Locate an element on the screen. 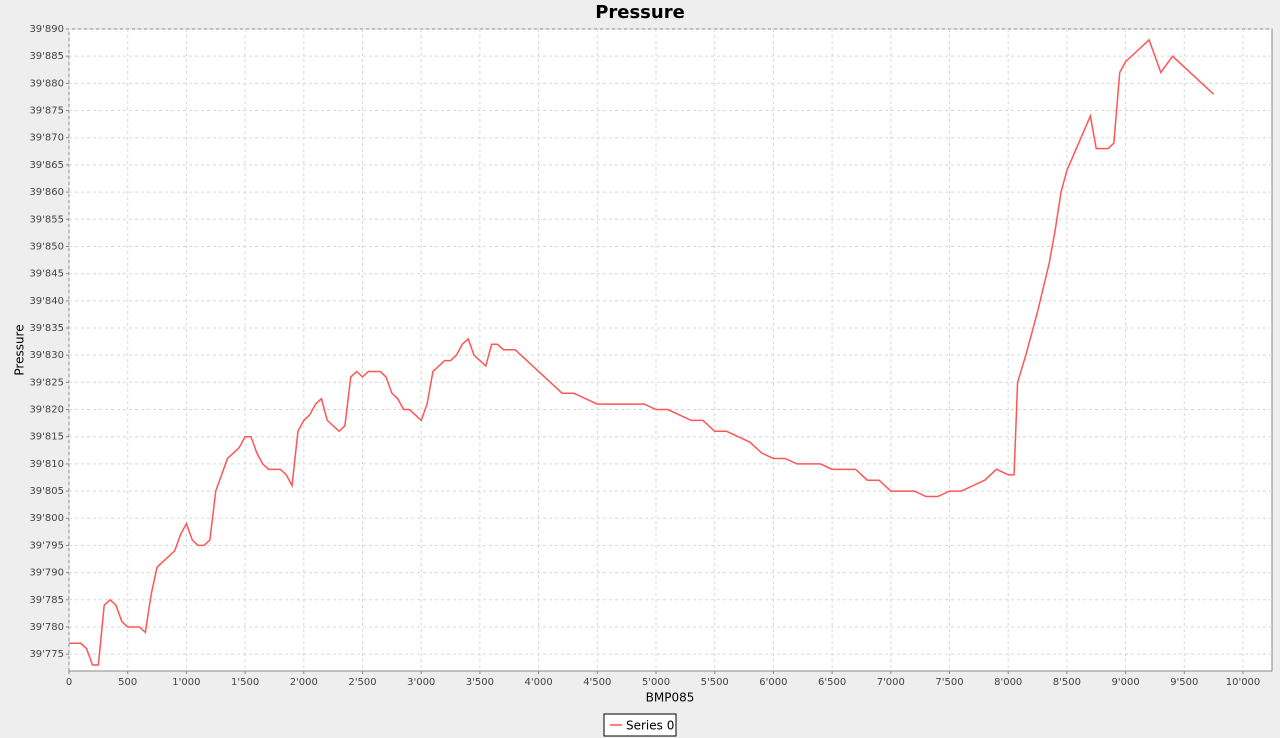  y-tick-label: 39'785 is located at coordinates (46, 600).